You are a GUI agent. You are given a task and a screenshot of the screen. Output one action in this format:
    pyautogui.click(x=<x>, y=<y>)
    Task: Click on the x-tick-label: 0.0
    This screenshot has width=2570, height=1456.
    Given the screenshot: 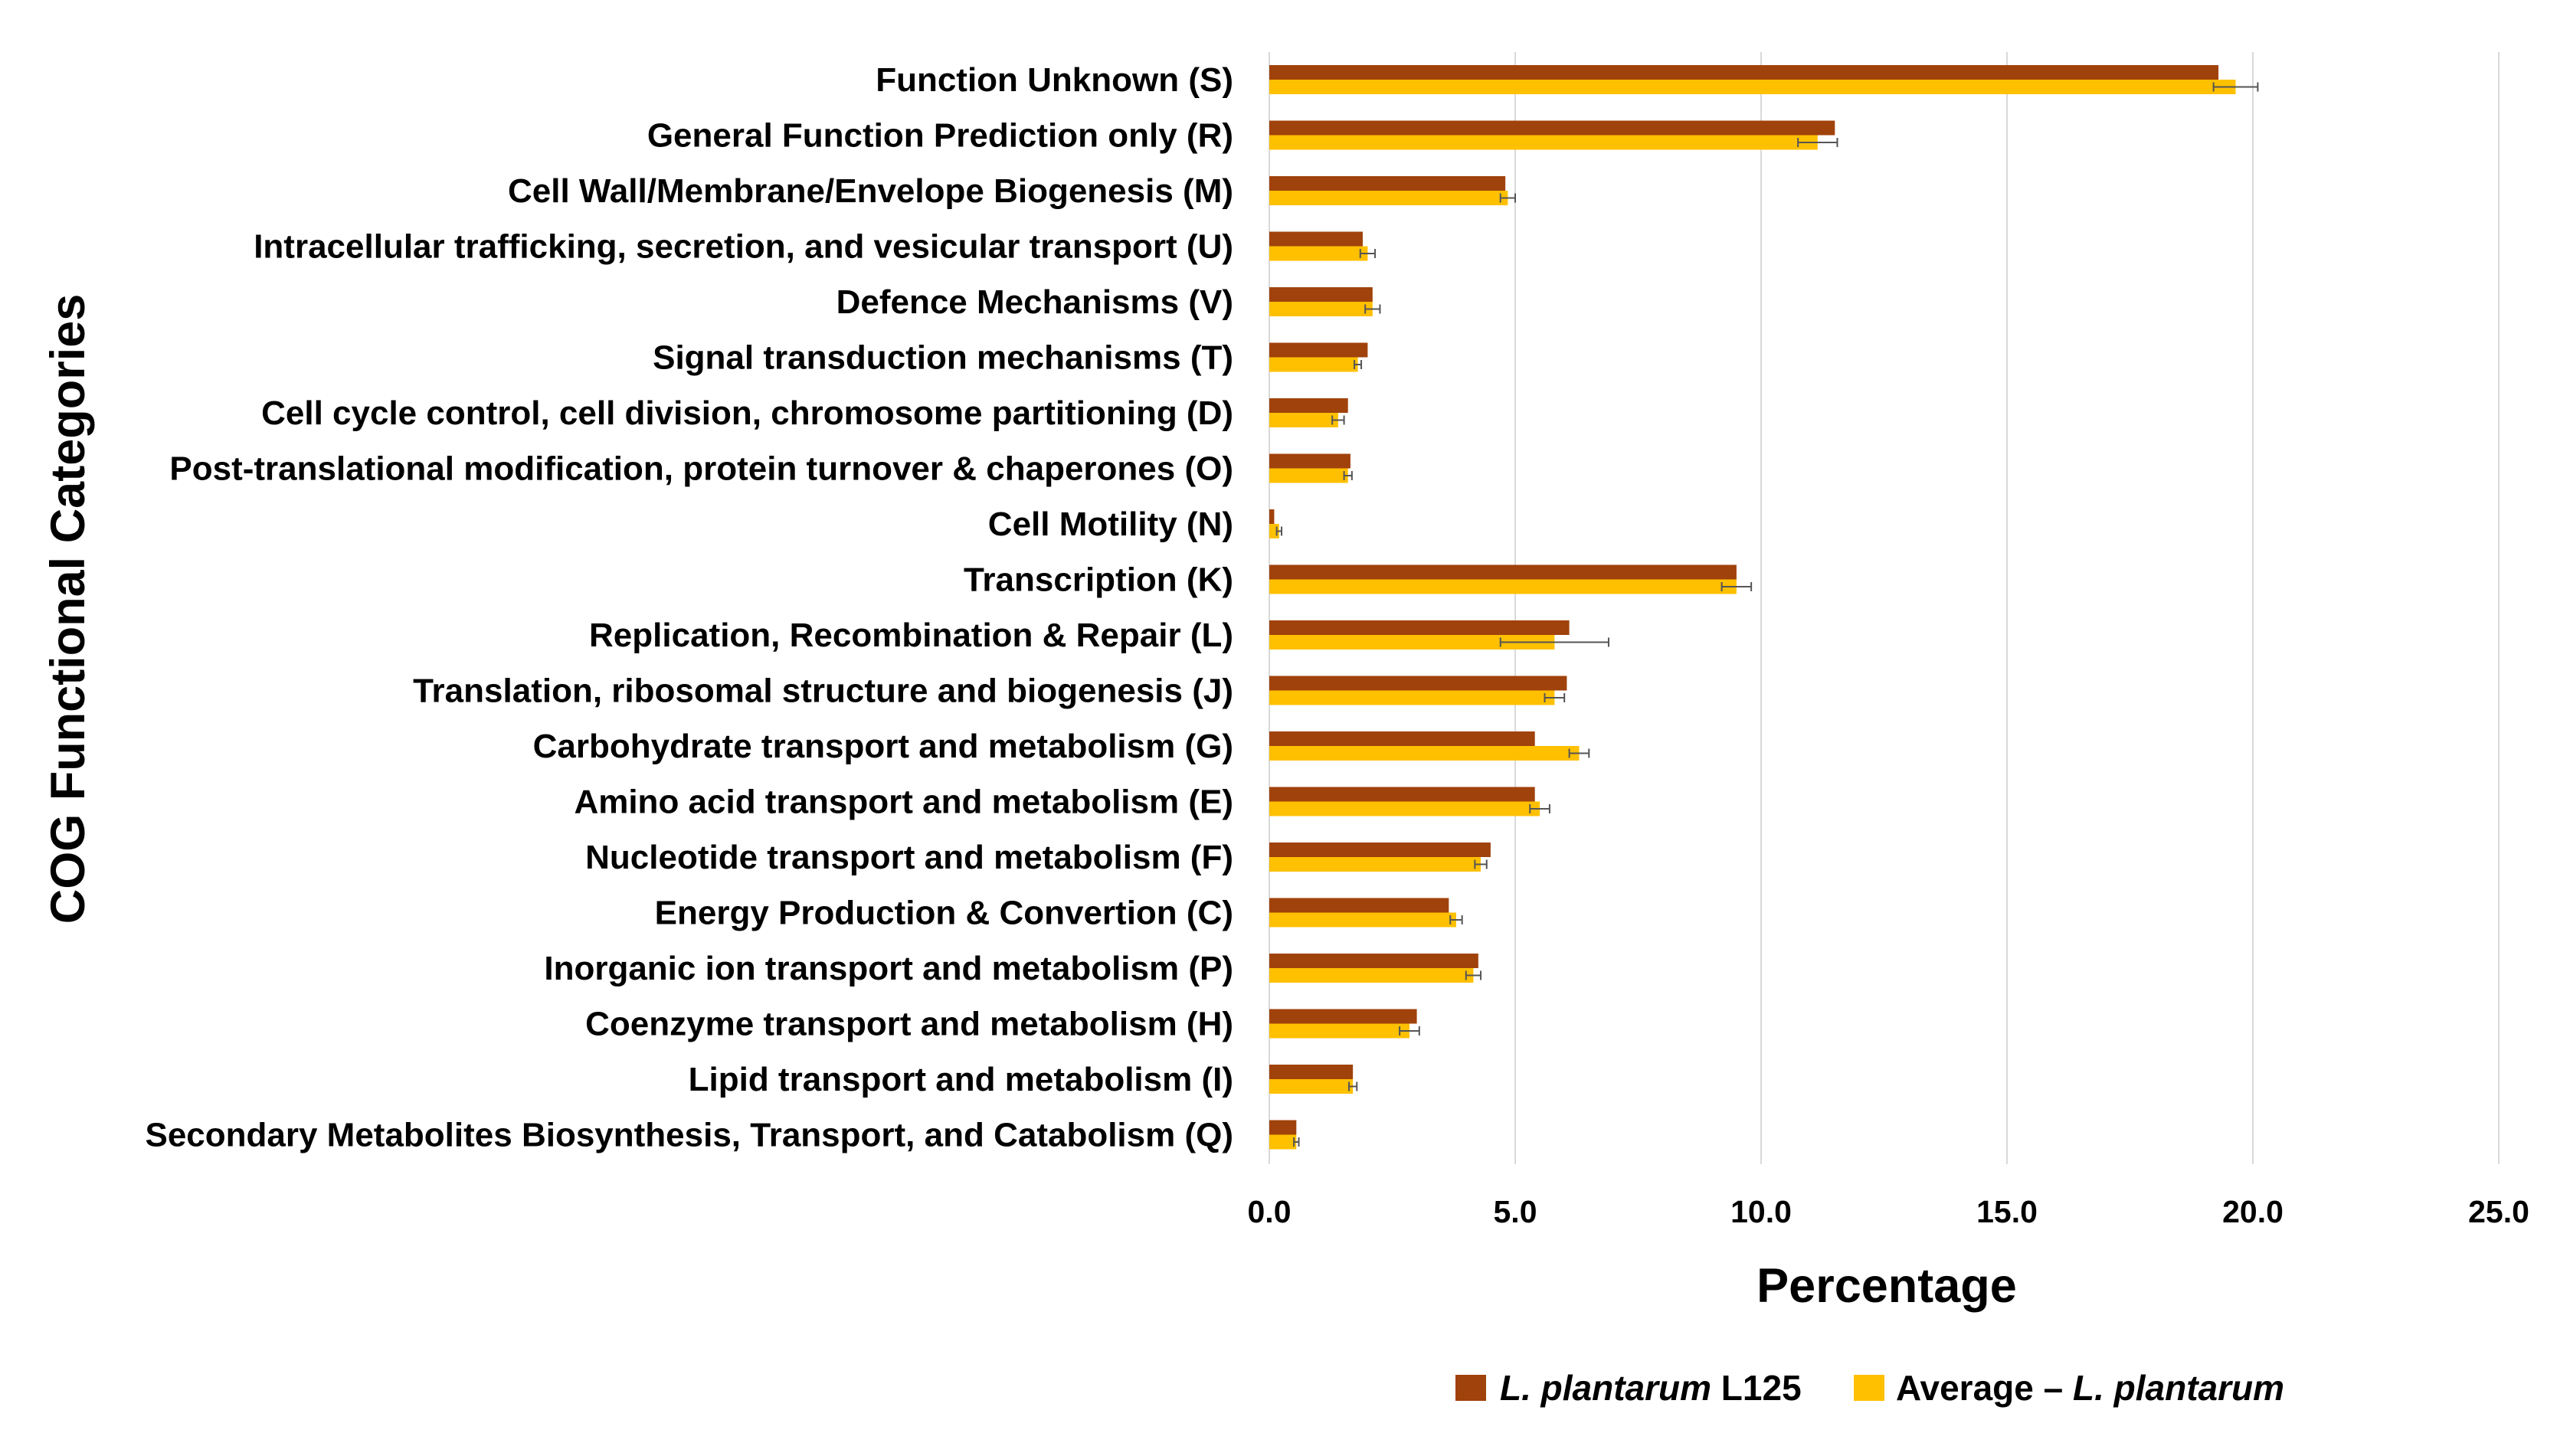 What is the action you would take?
    pyautogui.click(x=1270, y=1212)
    